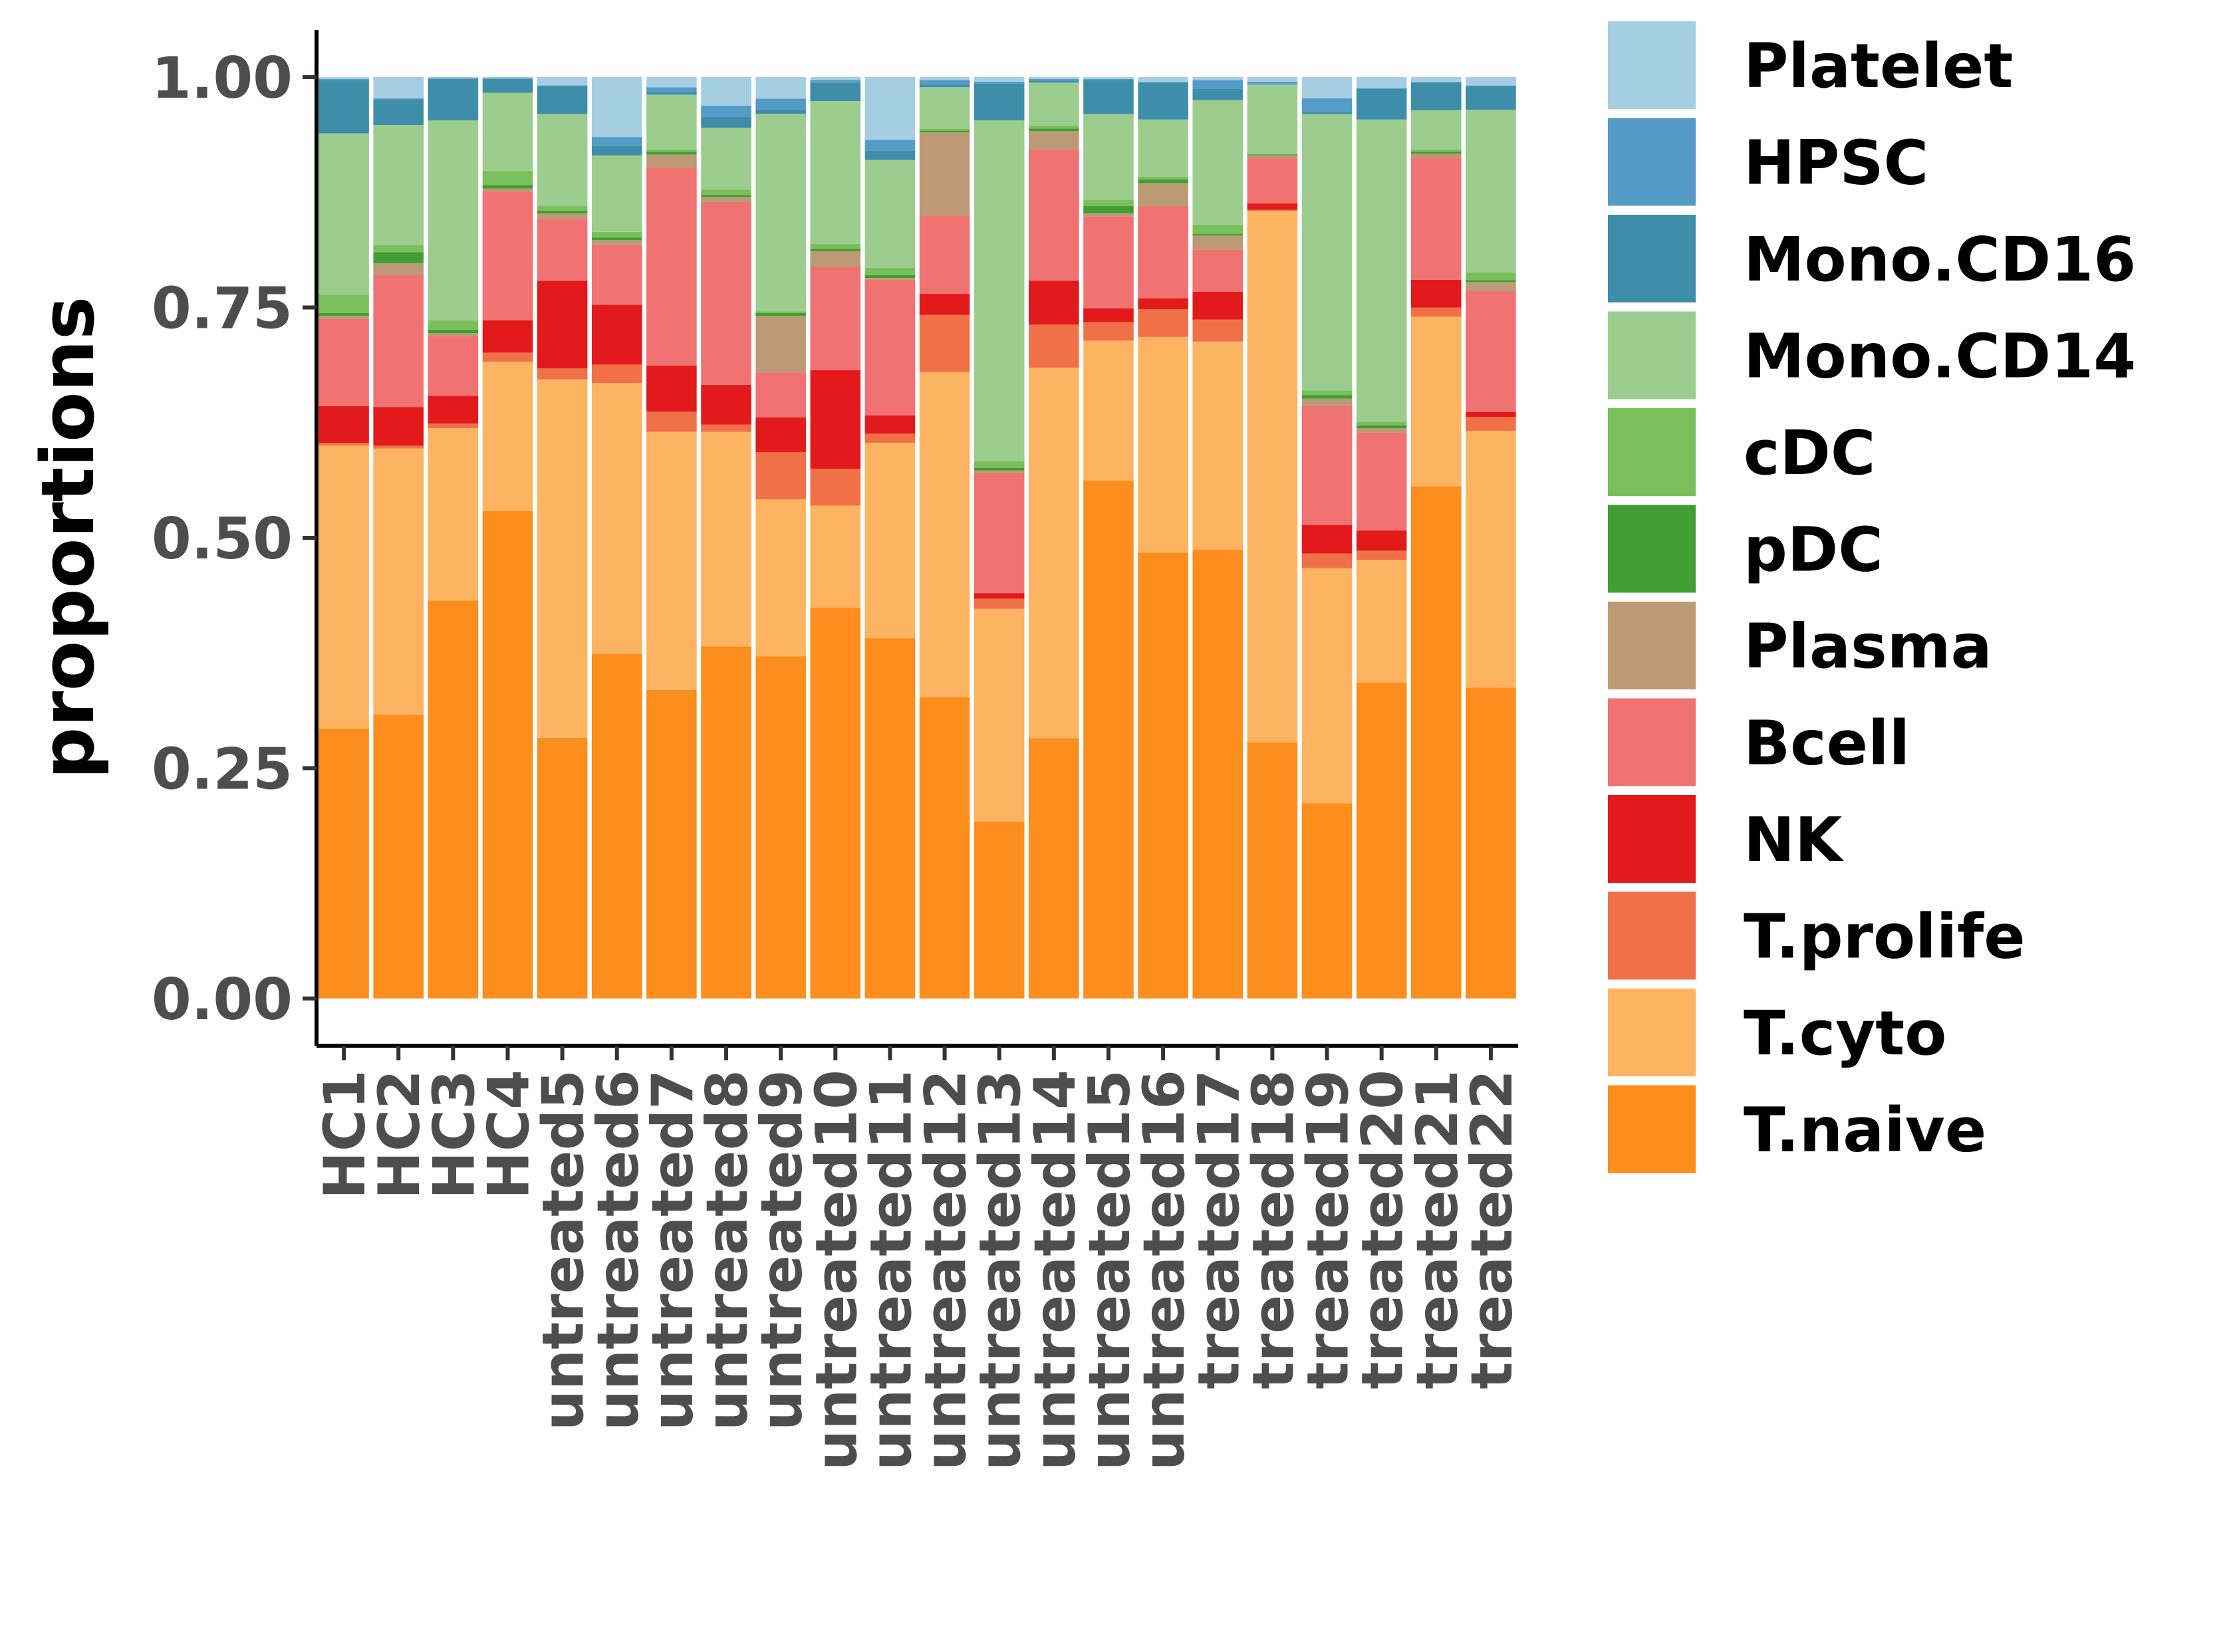 This screenshot has height=1652, width=2221. I want to click on bar-segment-Plasma-untreated10, so click(835, 259).